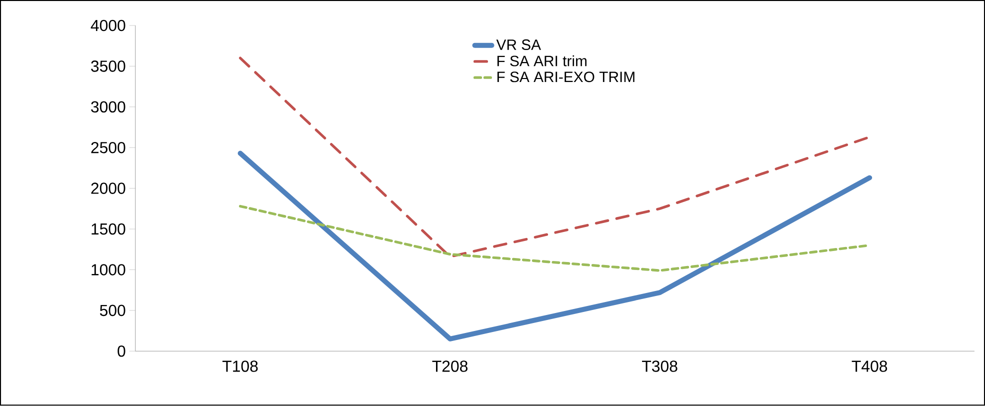 The width and height of the screenshot is (985, 406). I want to click on x-tick-label: T208, so click(450, 366).